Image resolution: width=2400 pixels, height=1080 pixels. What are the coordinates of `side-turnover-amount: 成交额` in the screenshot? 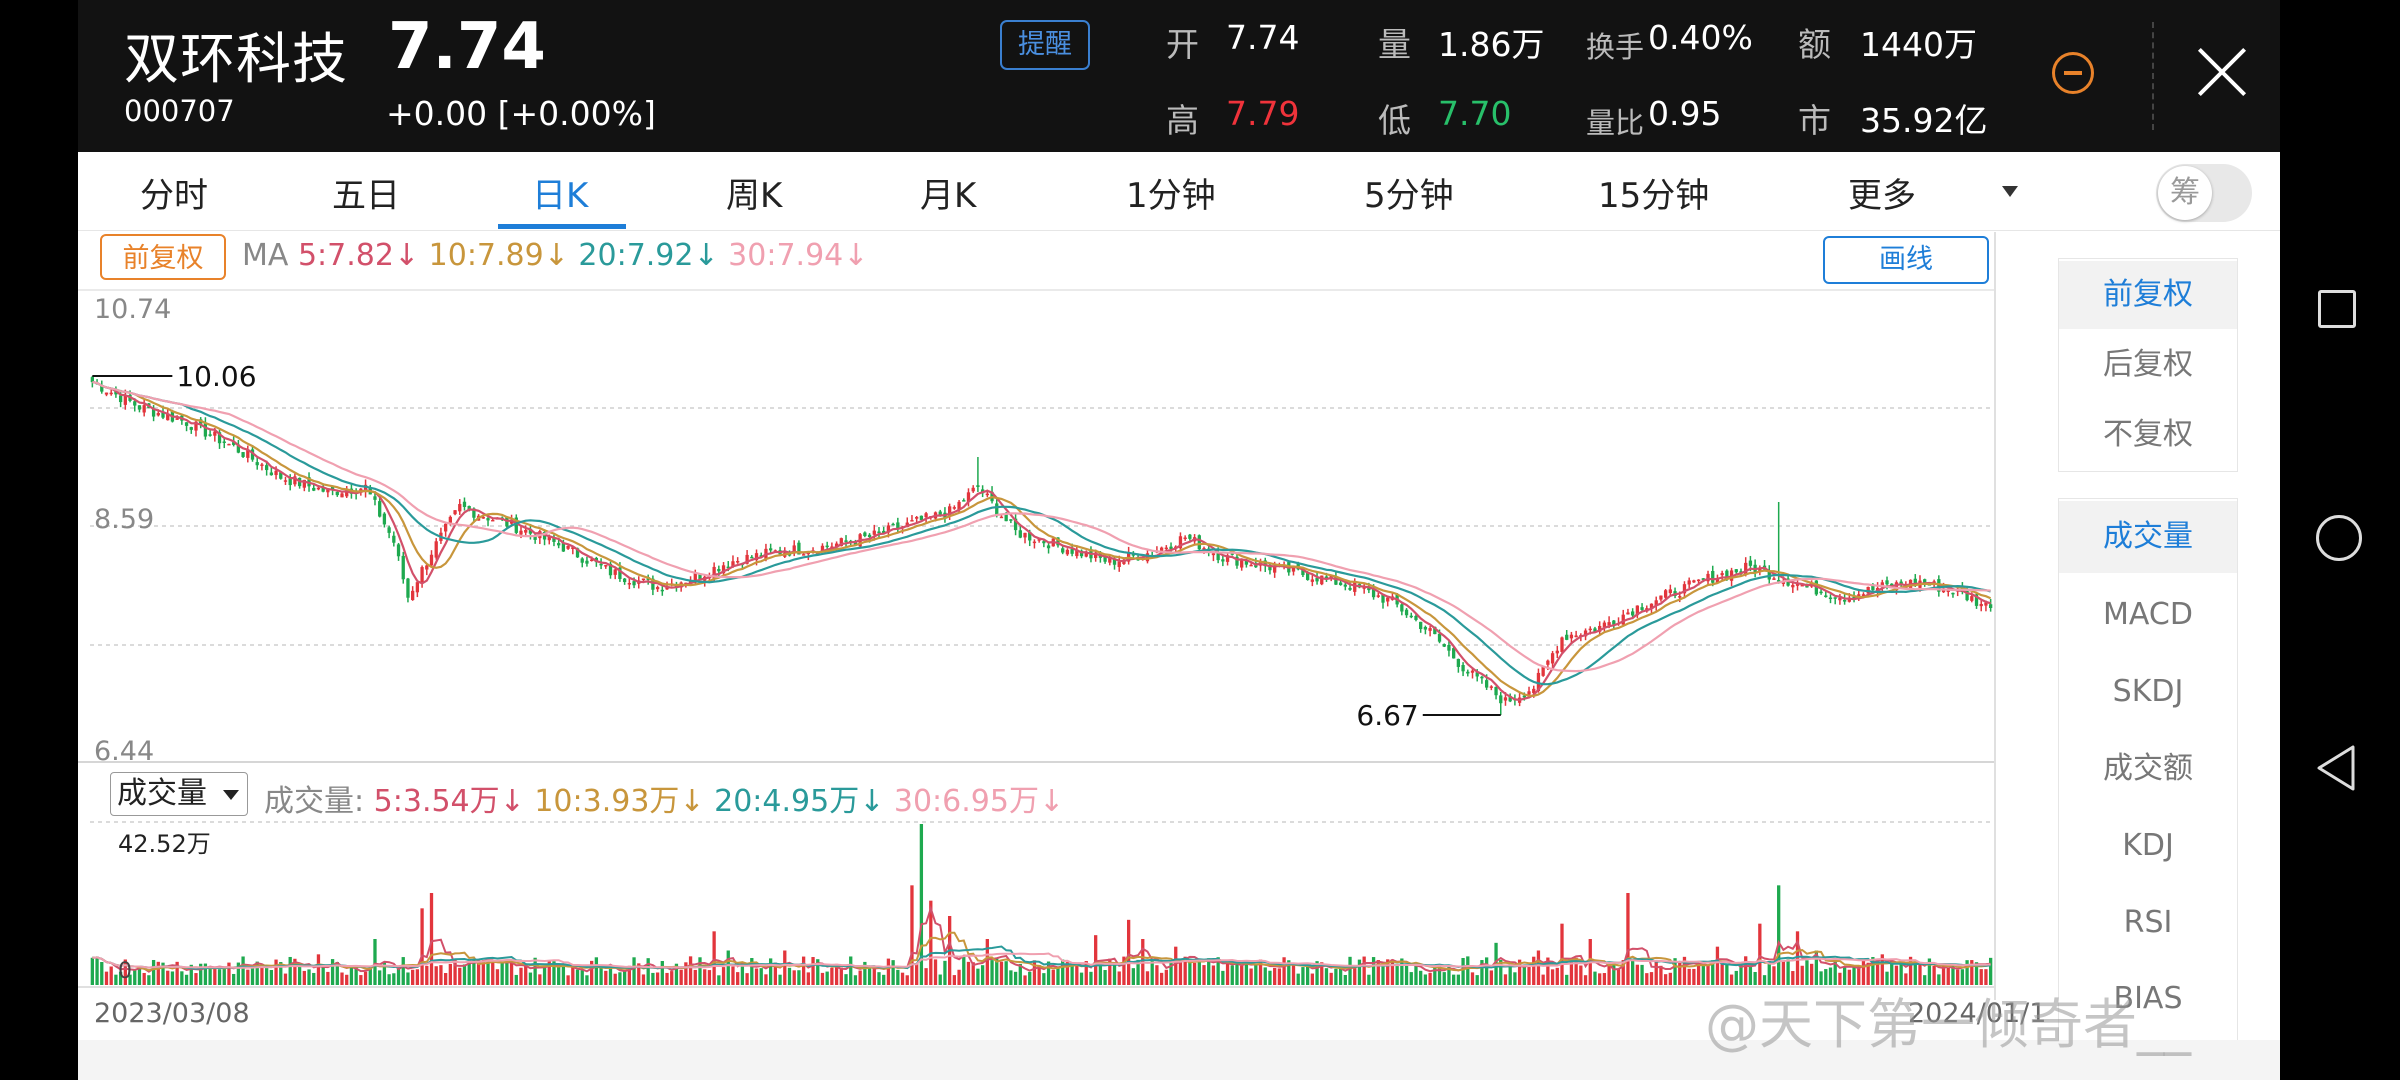 It's located at (2148, 768).